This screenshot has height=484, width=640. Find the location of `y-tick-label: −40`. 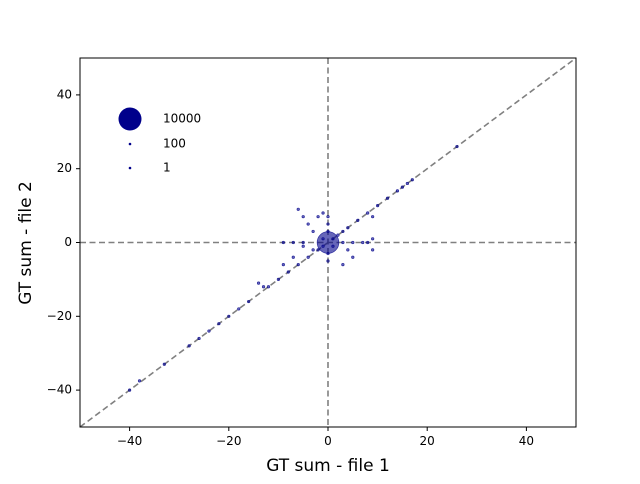

y-tick-label: −40 is located at coordinates (59, 390).